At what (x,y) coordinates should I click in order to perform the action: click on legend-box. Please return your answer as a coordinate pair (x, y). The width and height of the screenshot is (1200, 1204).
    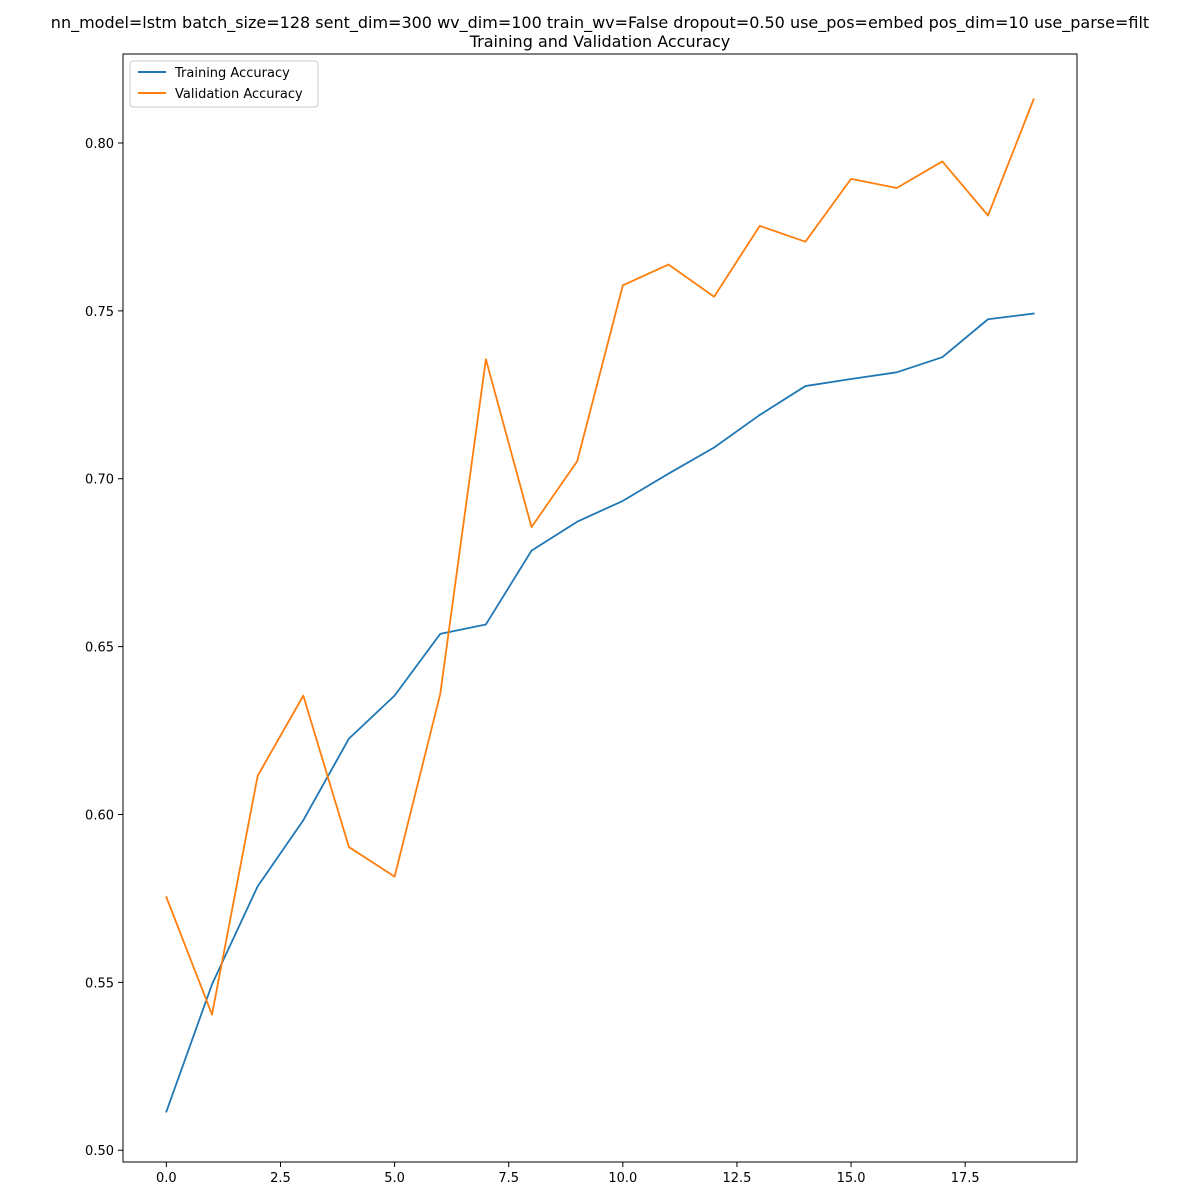
    Looking at the image, I should click on (224, 84).